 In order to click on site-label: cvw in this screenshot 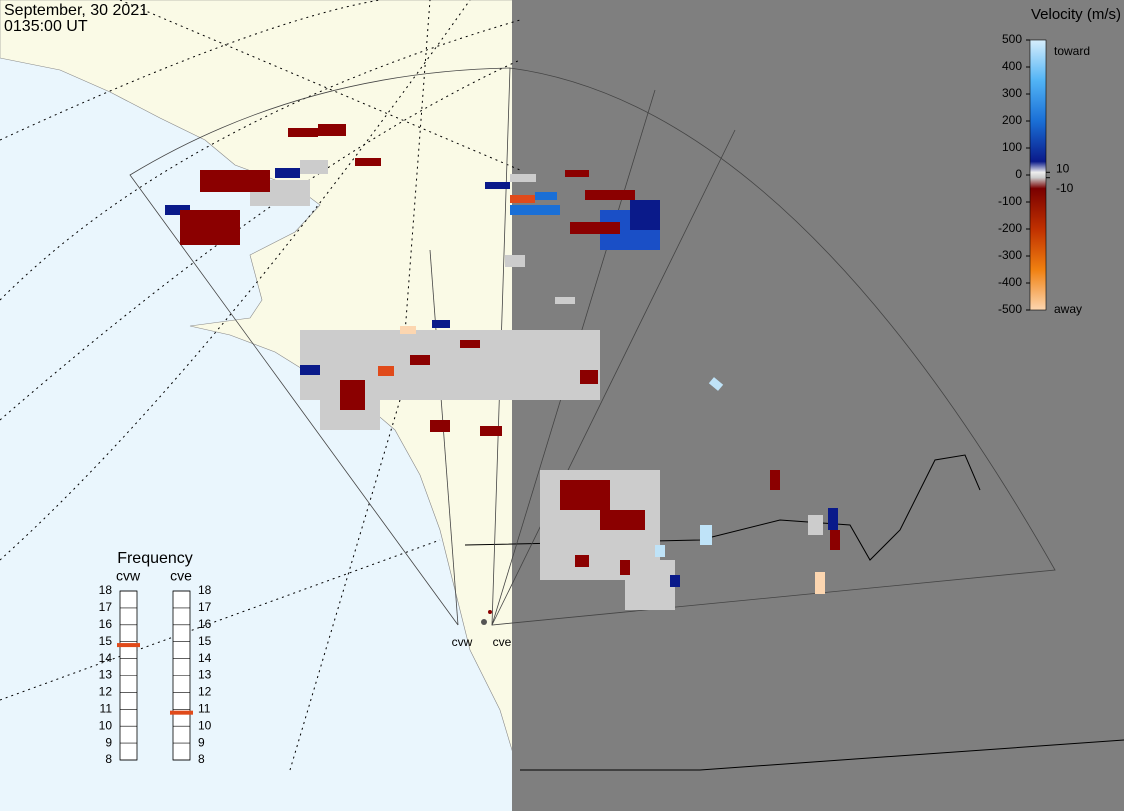, I will do `click(462, 642)`.